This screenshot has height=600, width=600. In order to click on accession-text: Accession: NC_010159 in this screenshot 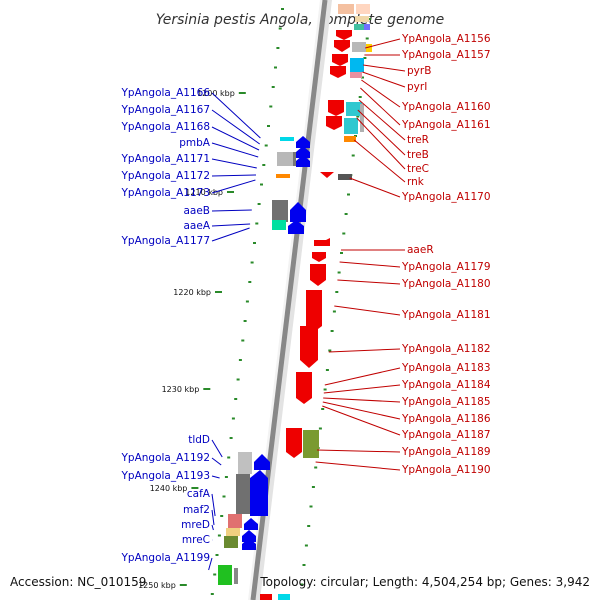, I will do `click(78, 582)`.